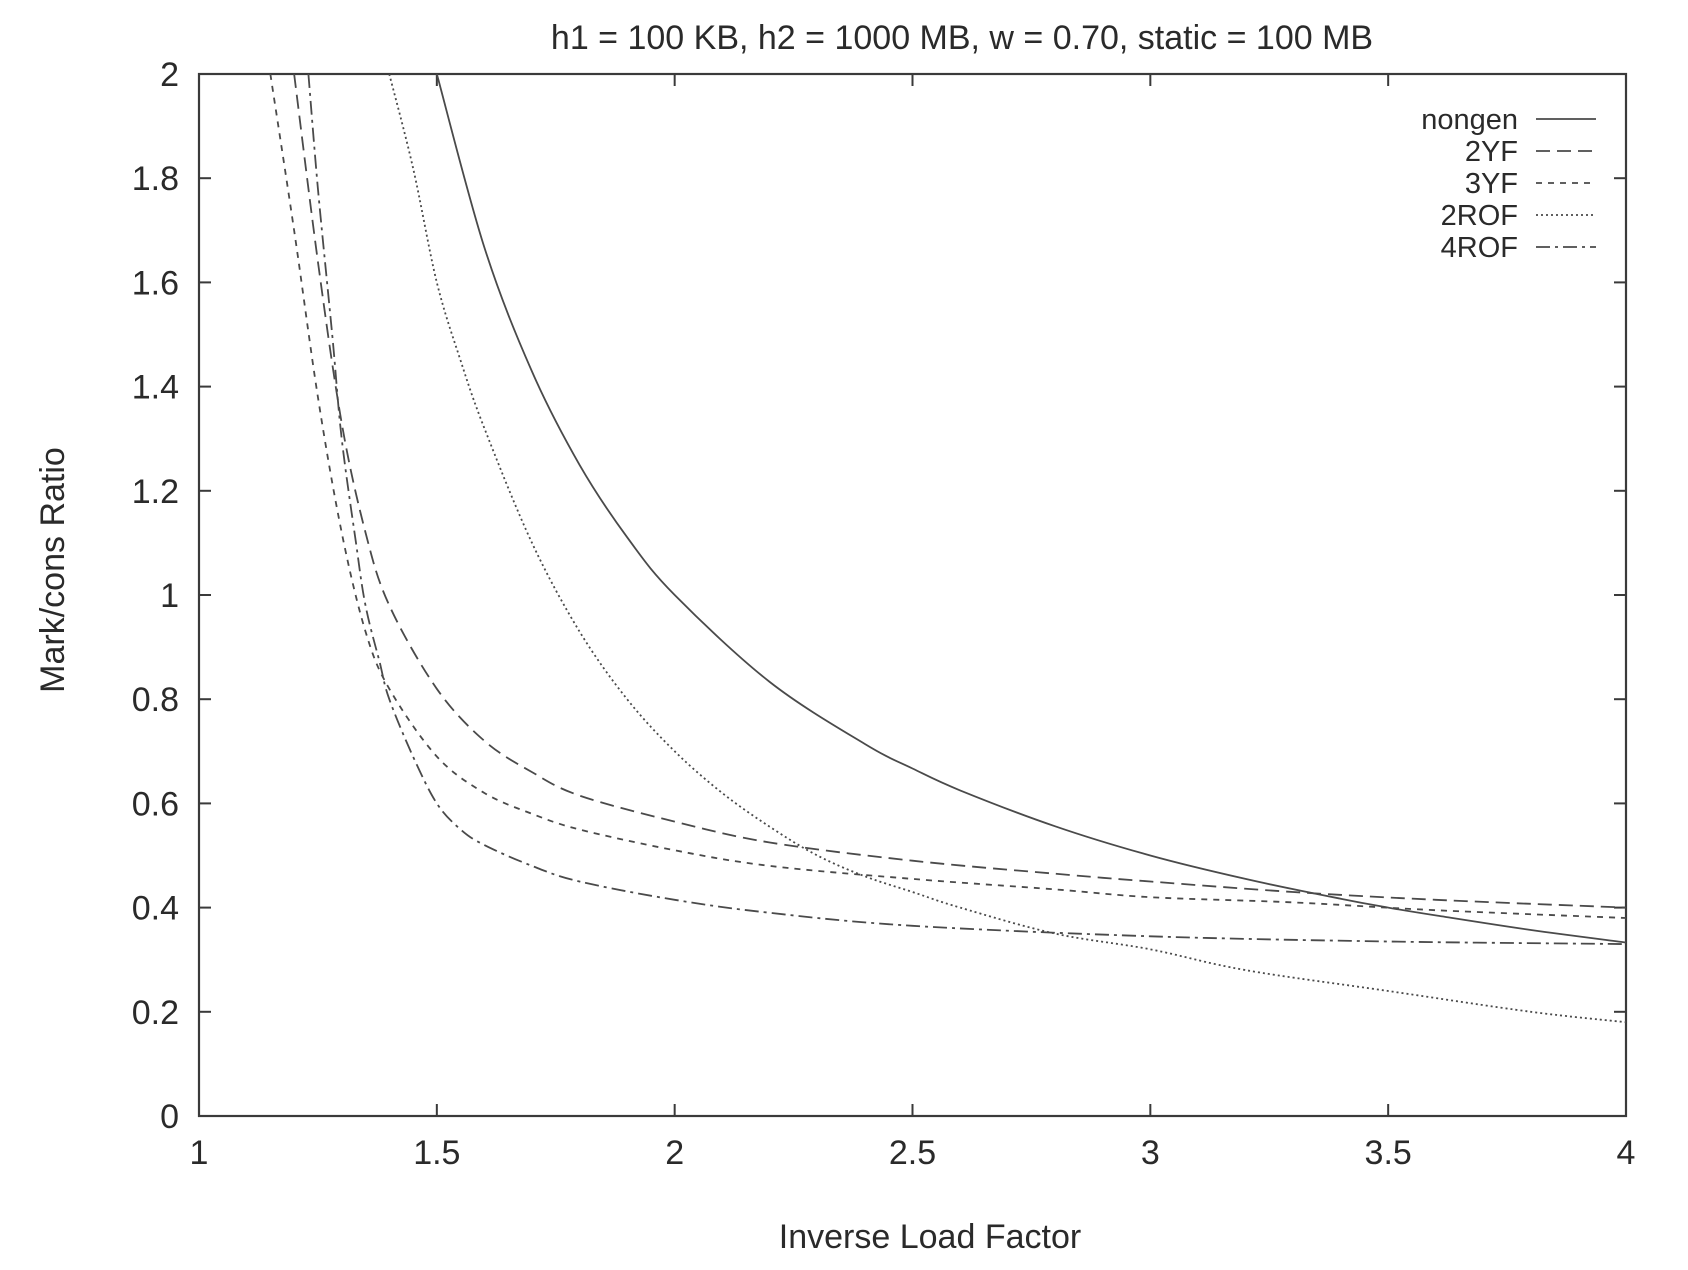  I want to click on y-tick-label: 0.4, so click(155, 909).